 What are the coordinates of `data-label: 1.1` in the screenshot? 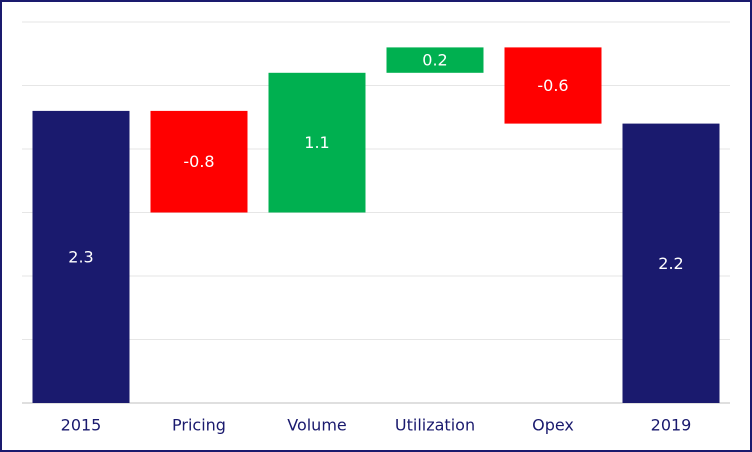 It's located at (316, 142).